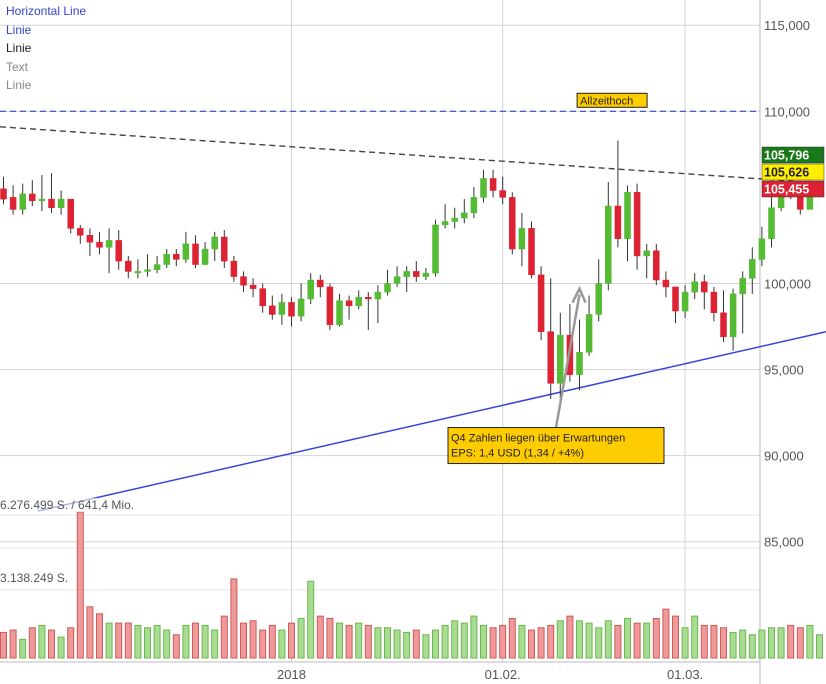  I want to click on legend-item-line-blue: Linie, so click(19, 29).